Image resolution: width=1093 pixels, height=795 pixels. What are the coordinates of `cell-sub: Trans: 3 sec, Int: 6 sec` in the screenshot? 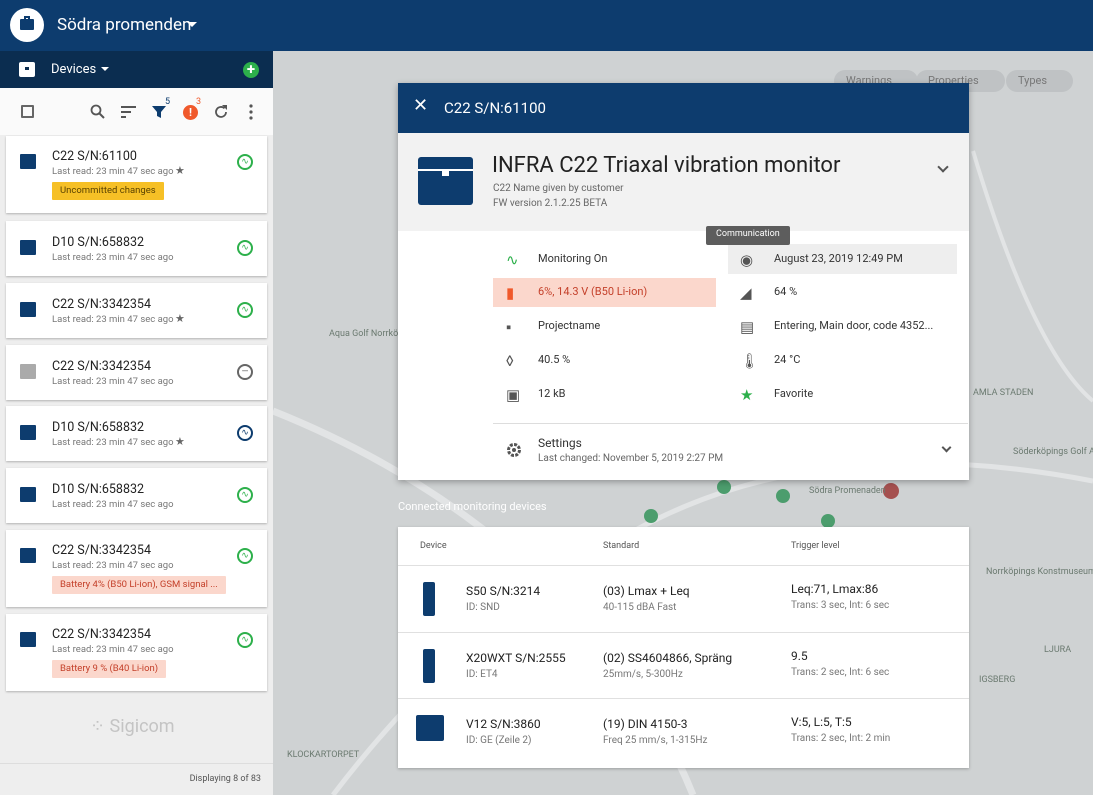 It's located at (840, 605).